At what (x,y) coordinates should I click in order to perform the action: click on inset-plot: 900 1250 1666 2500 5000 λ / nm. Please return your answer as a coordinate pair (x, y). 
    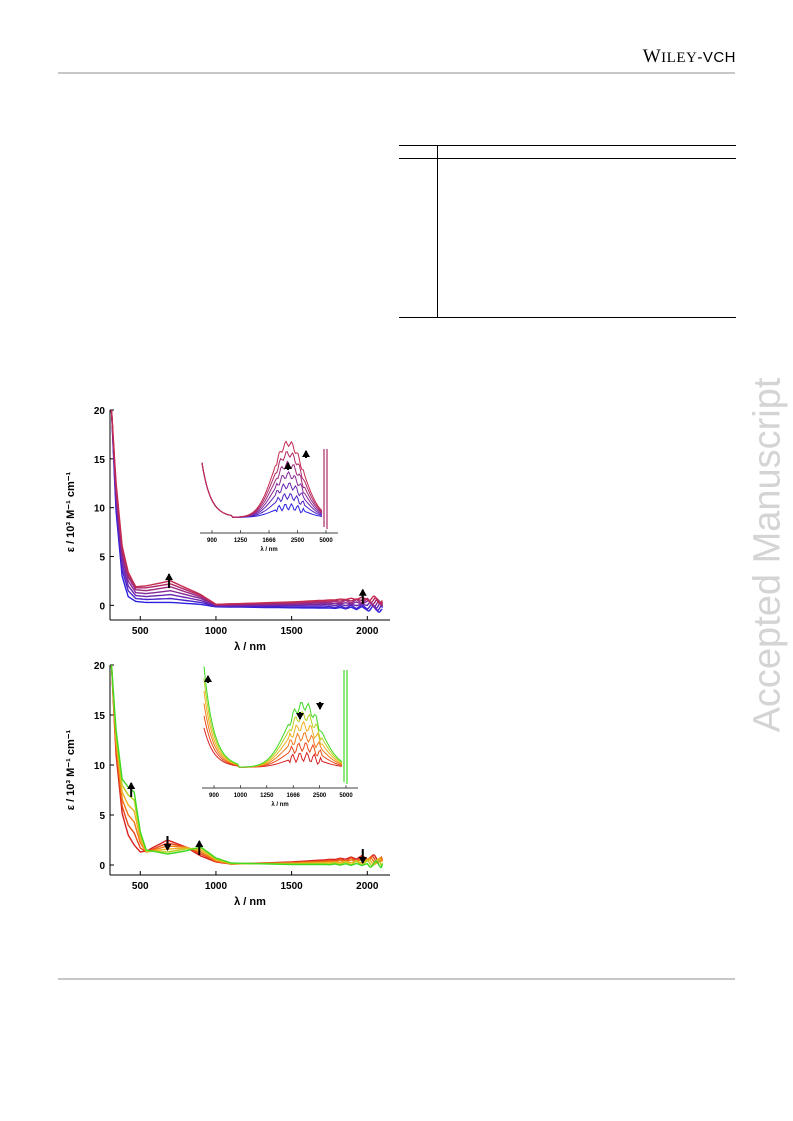
    Looking at the image, I should click on (269, 496).